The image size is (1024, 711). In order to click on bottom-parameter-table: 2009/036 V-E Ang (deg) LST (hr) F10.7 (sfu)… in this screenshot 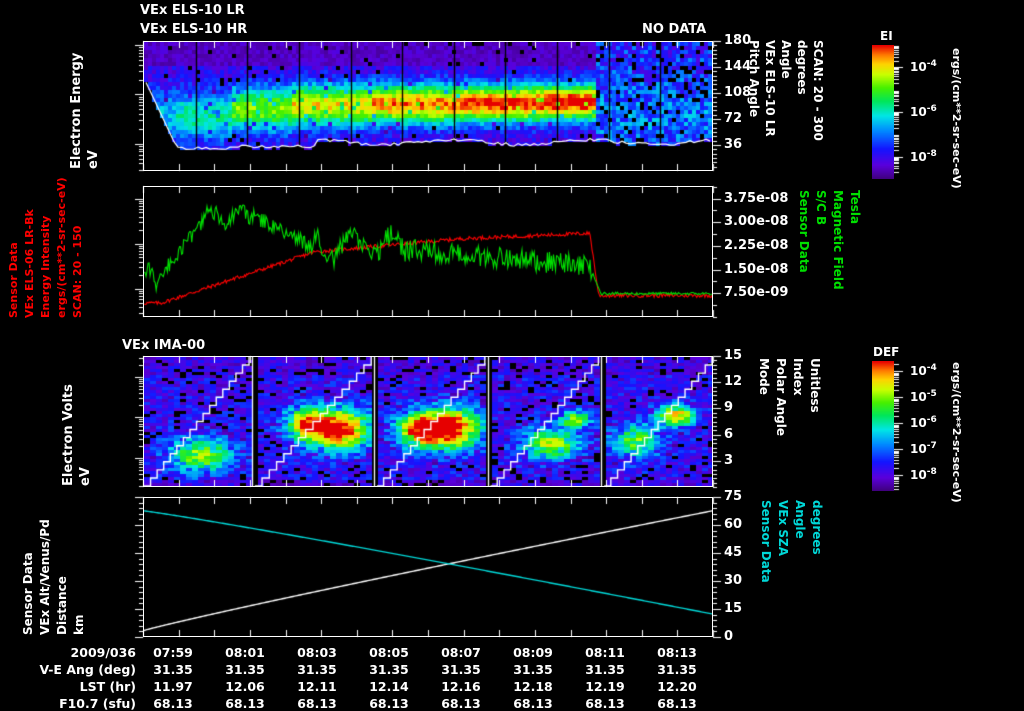, I will do `click(512, 678)`.